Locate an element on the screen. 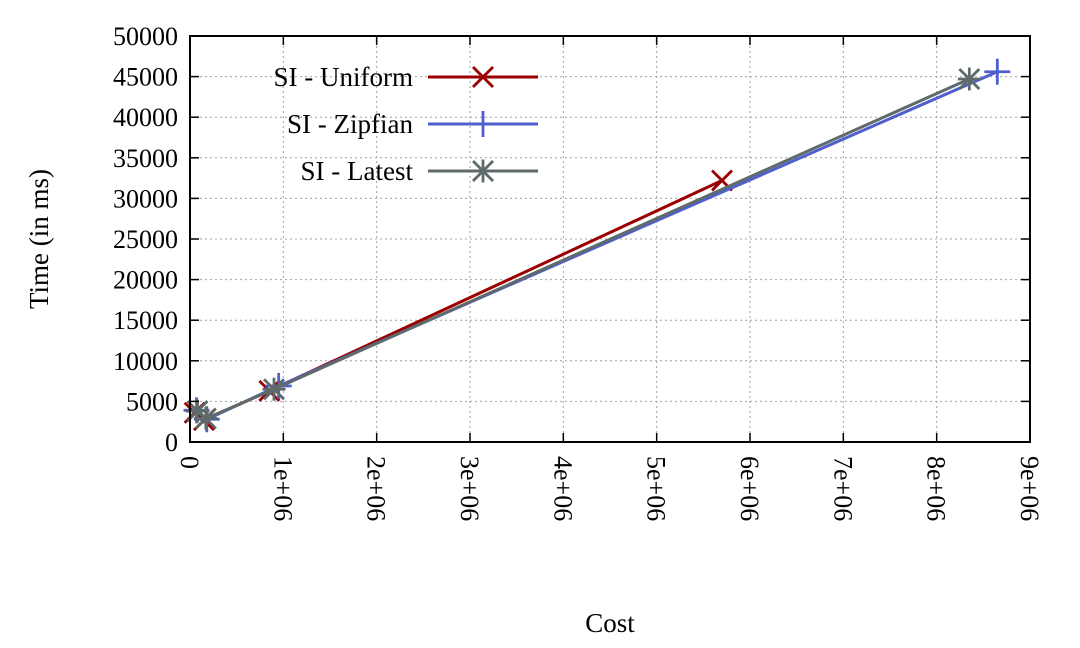  y-tick-label: 40000 is located at coordinates (145, 117).